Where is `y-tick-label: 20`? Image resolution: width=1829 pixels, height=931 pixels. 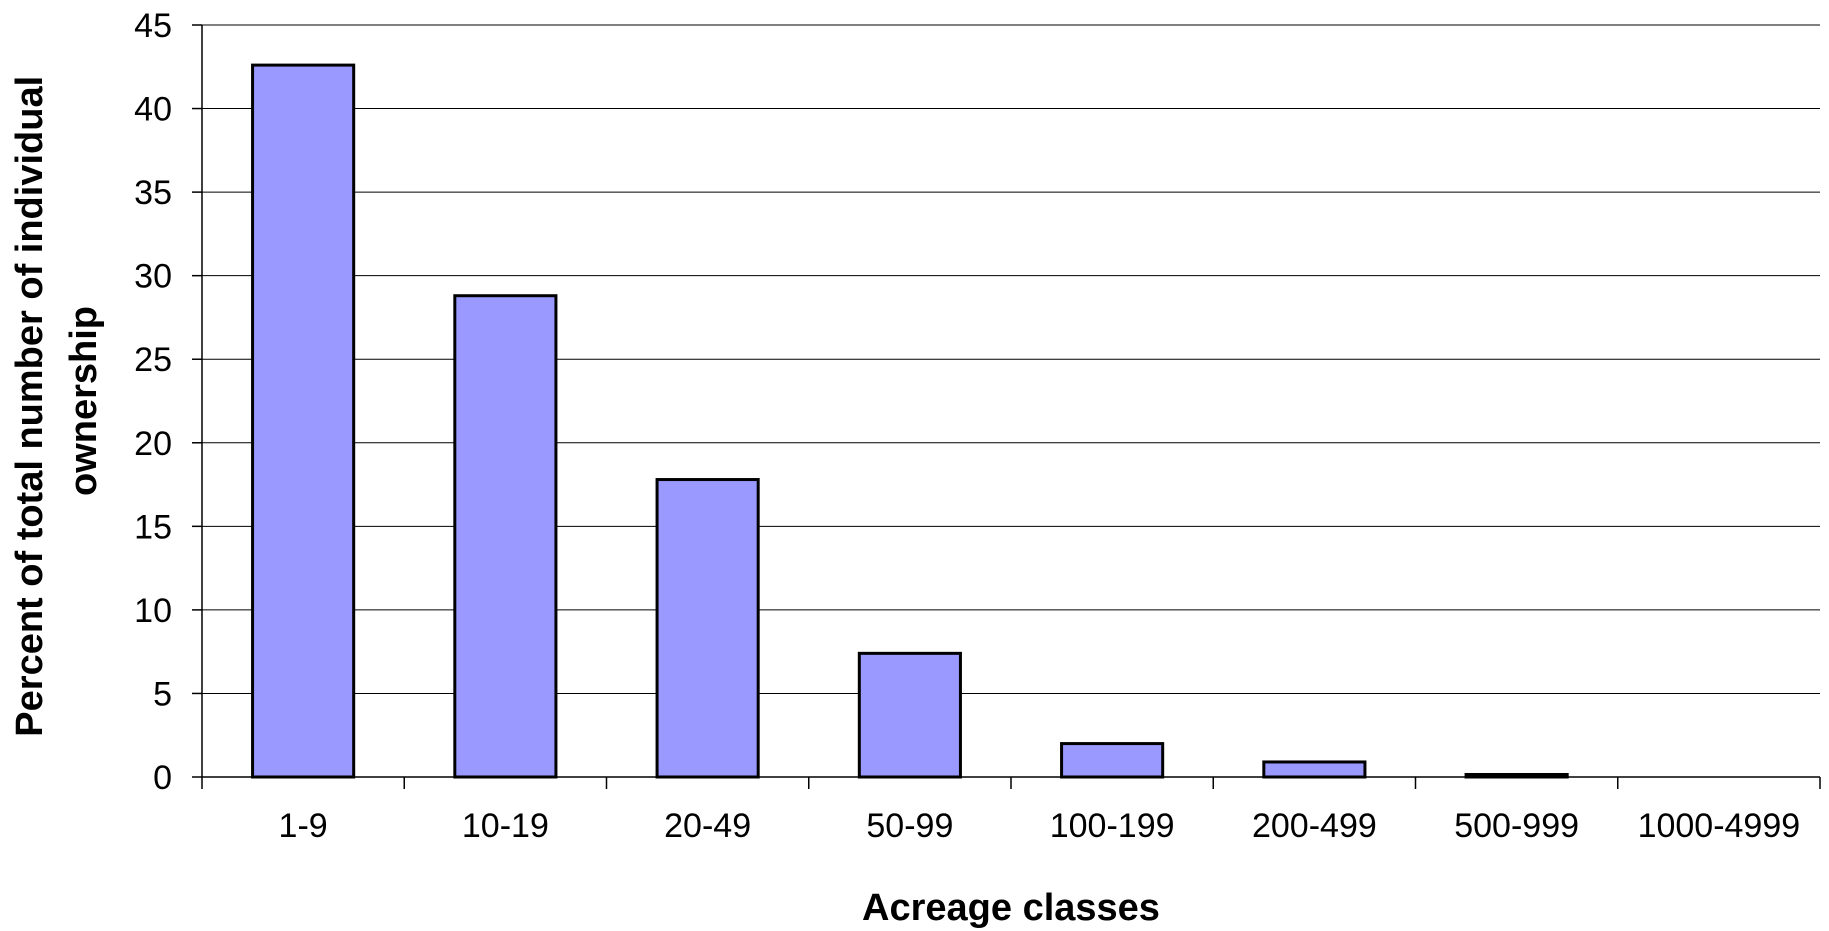
y-tick-label: 20 is located at coordinates (153, 444).